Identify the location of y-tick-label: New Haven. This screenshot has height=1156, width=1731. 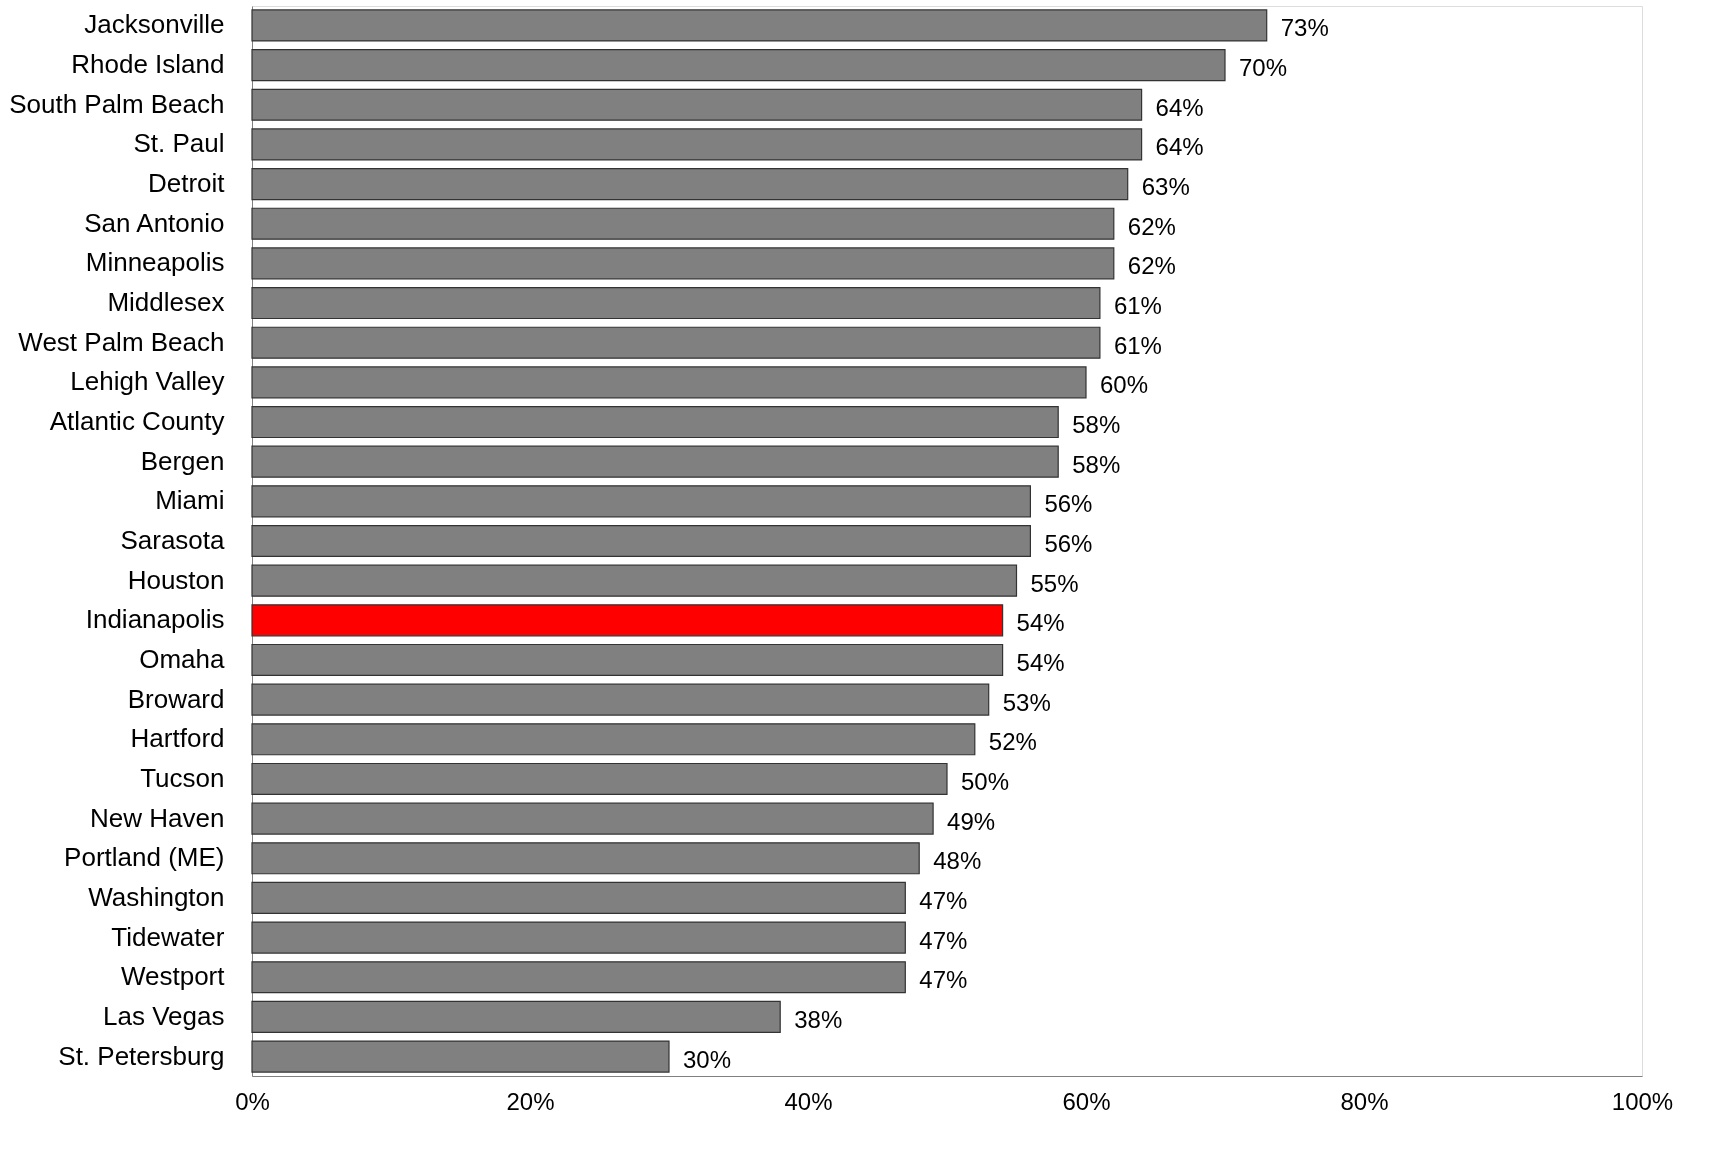
(157, 817).